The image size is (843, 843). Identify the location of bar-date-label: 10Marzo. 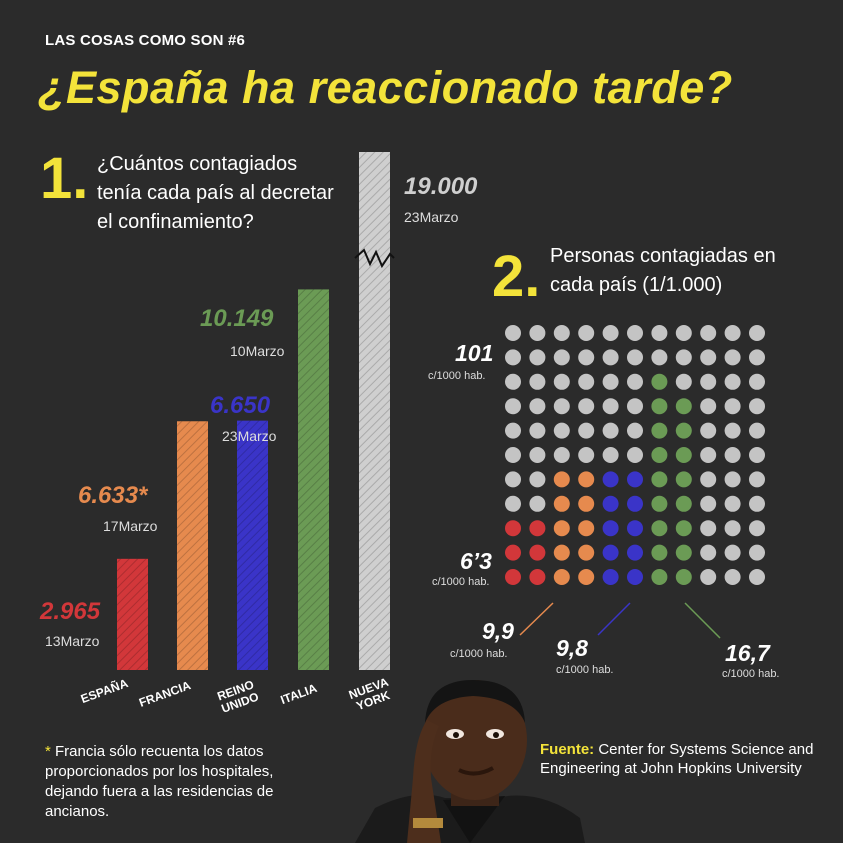
(257, 351).